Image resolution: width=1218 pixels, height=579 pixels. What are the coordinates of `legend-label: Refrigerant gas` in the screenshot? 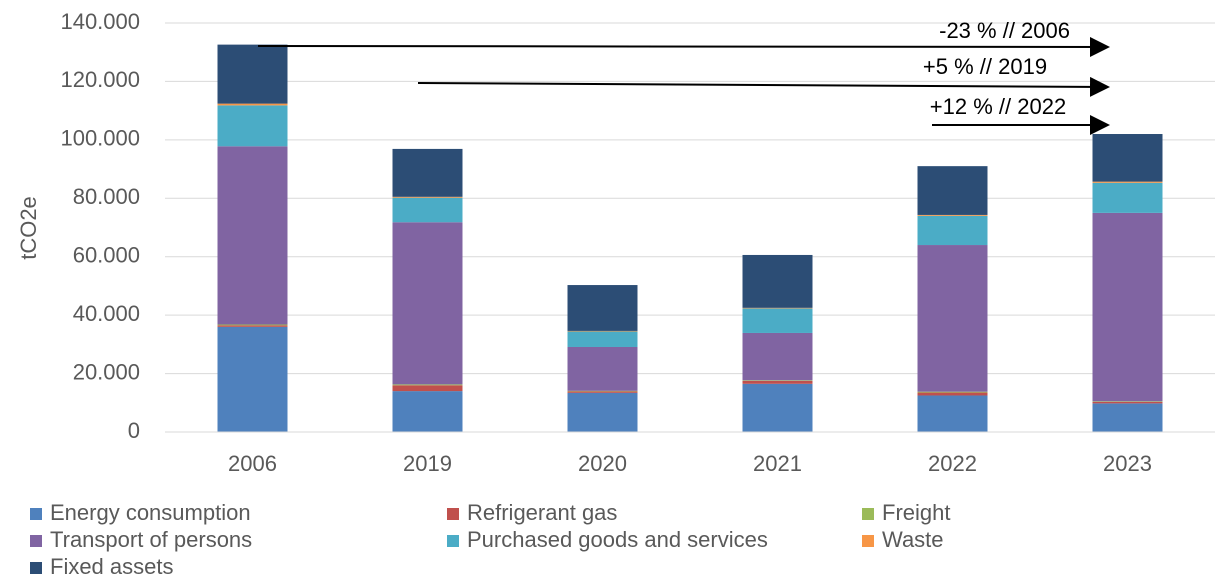 It's located at (542, 512).